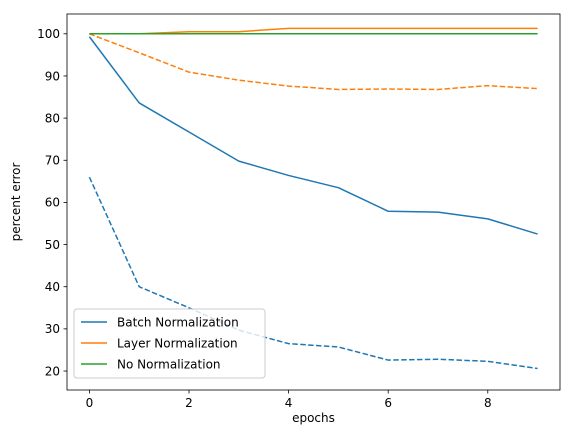 The image size is (575, 436). I want to click on x-tick-label: 6, so click(388, 403).